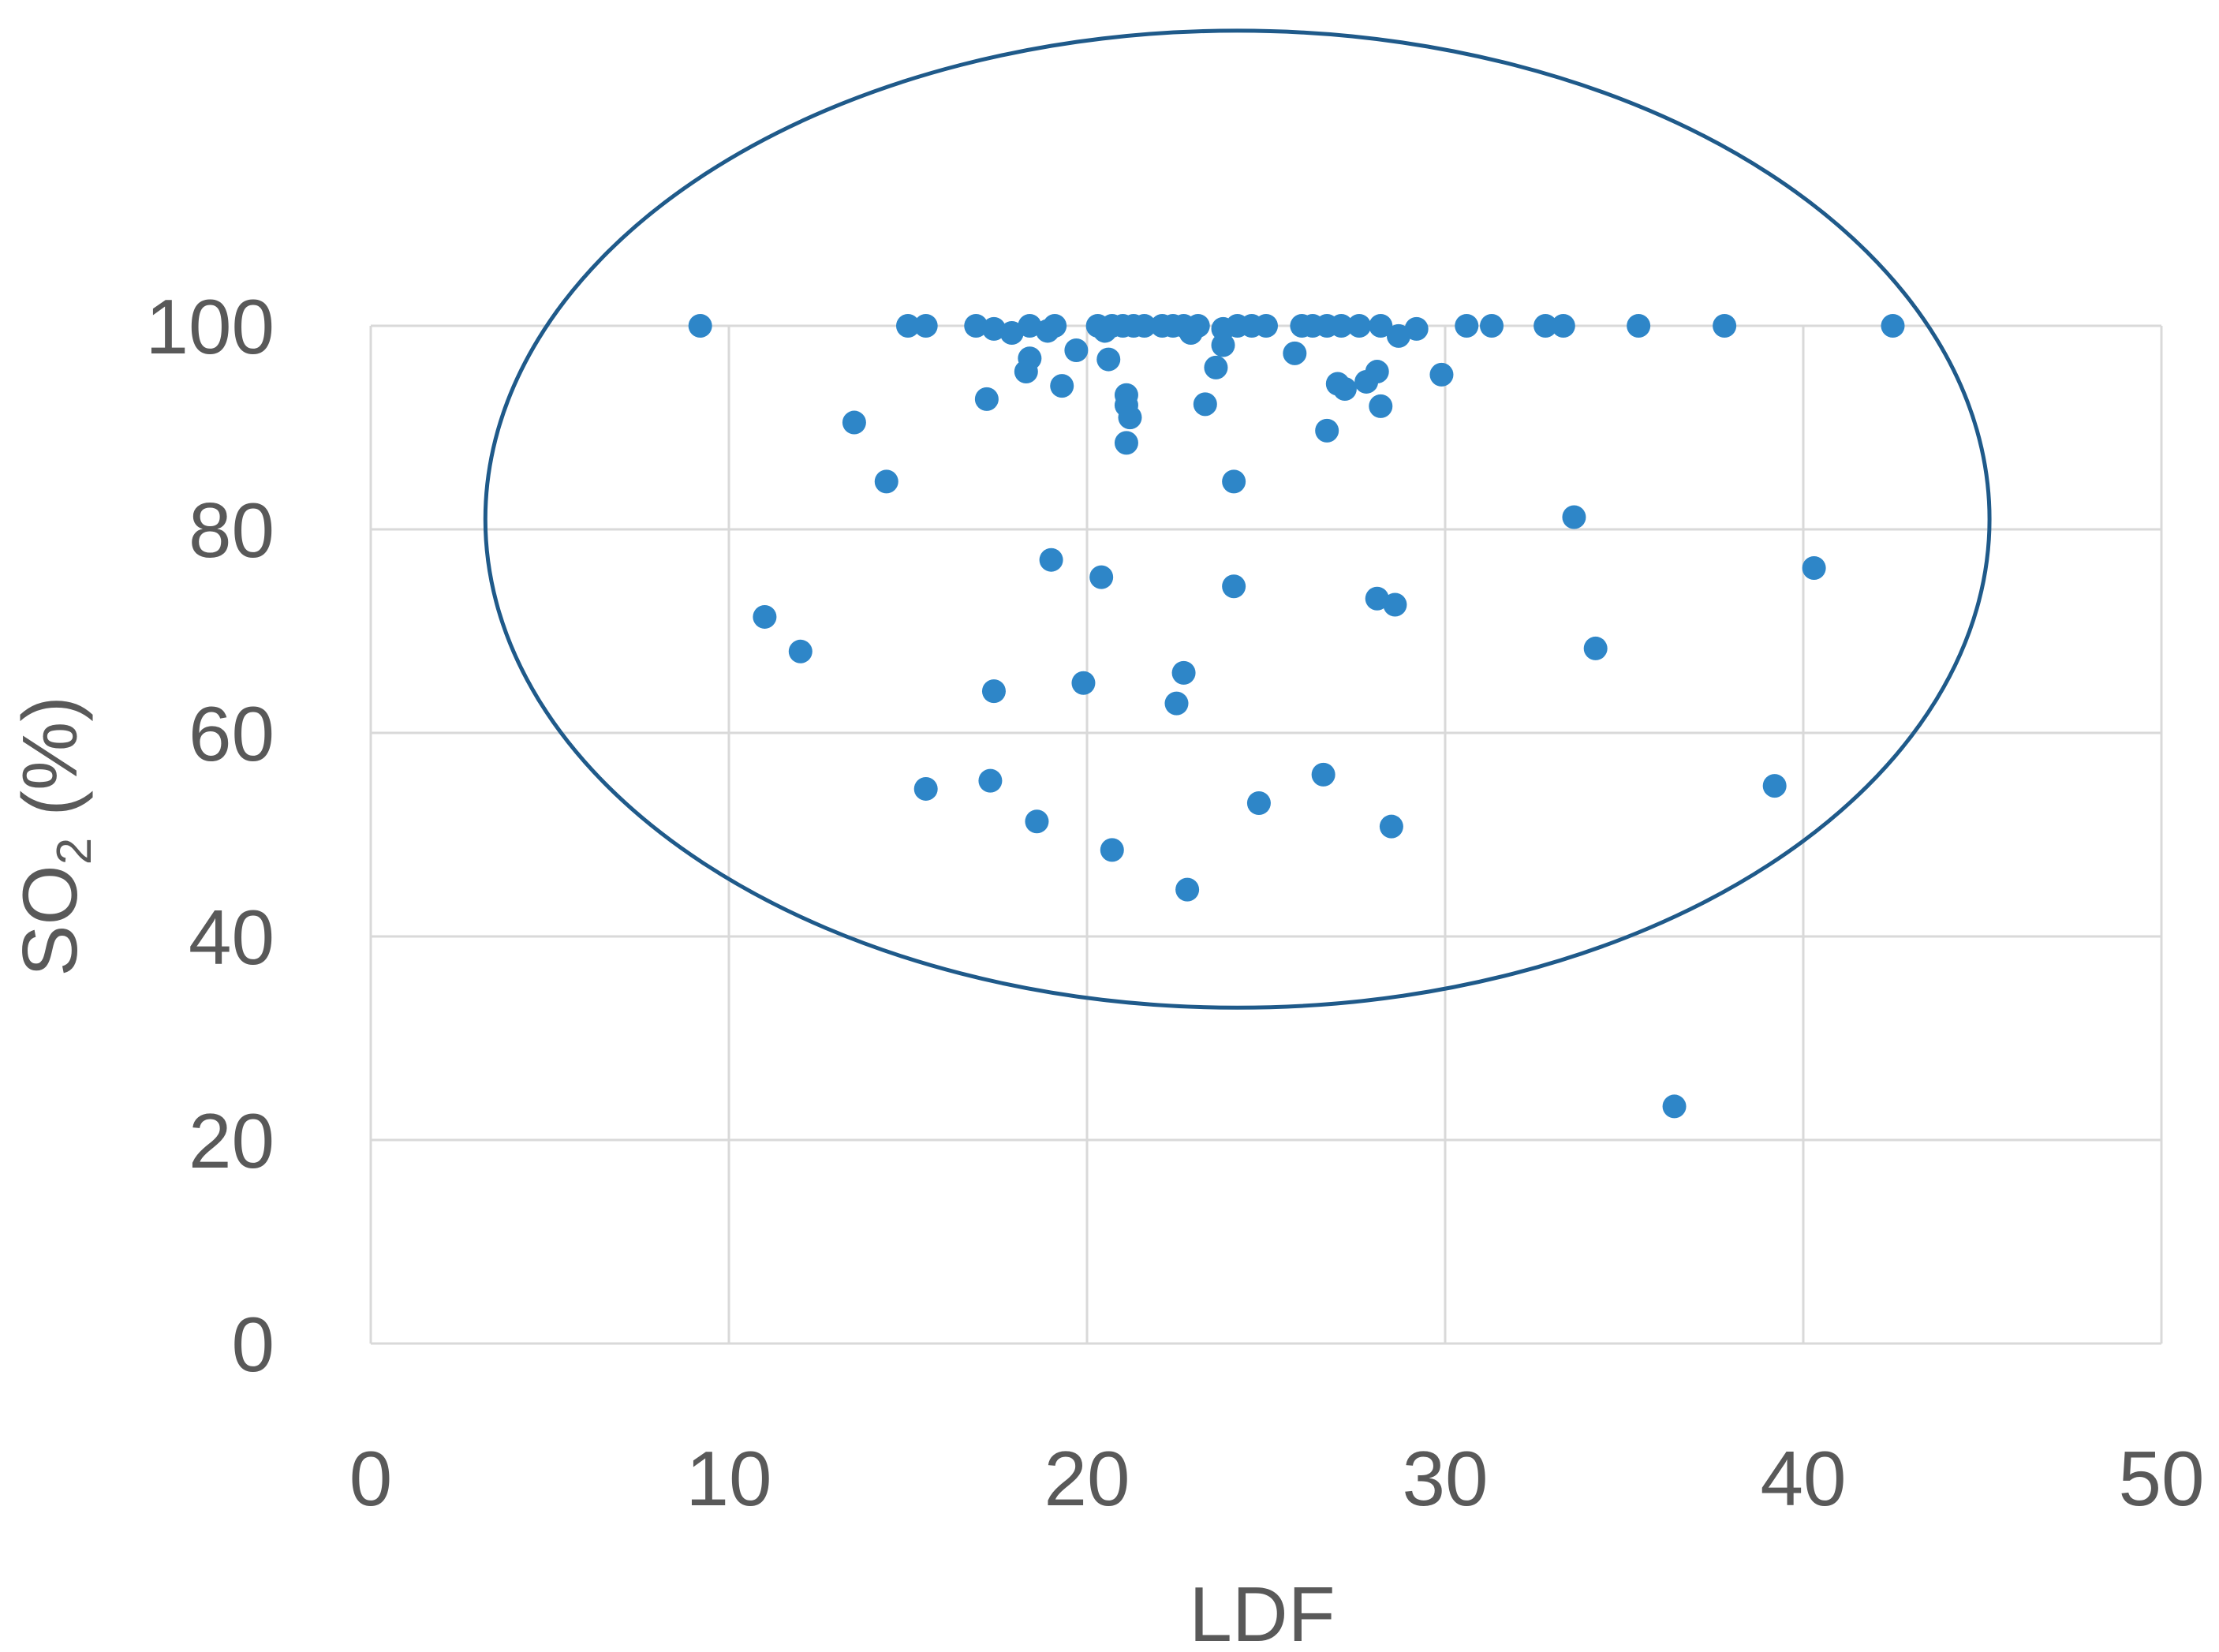 Image resolution: width=2219 pixels, height=1652 pixels. Describe the element at coordinates (253, 1344) in the screenshot. I see `y-tick-label: 0` at that location.